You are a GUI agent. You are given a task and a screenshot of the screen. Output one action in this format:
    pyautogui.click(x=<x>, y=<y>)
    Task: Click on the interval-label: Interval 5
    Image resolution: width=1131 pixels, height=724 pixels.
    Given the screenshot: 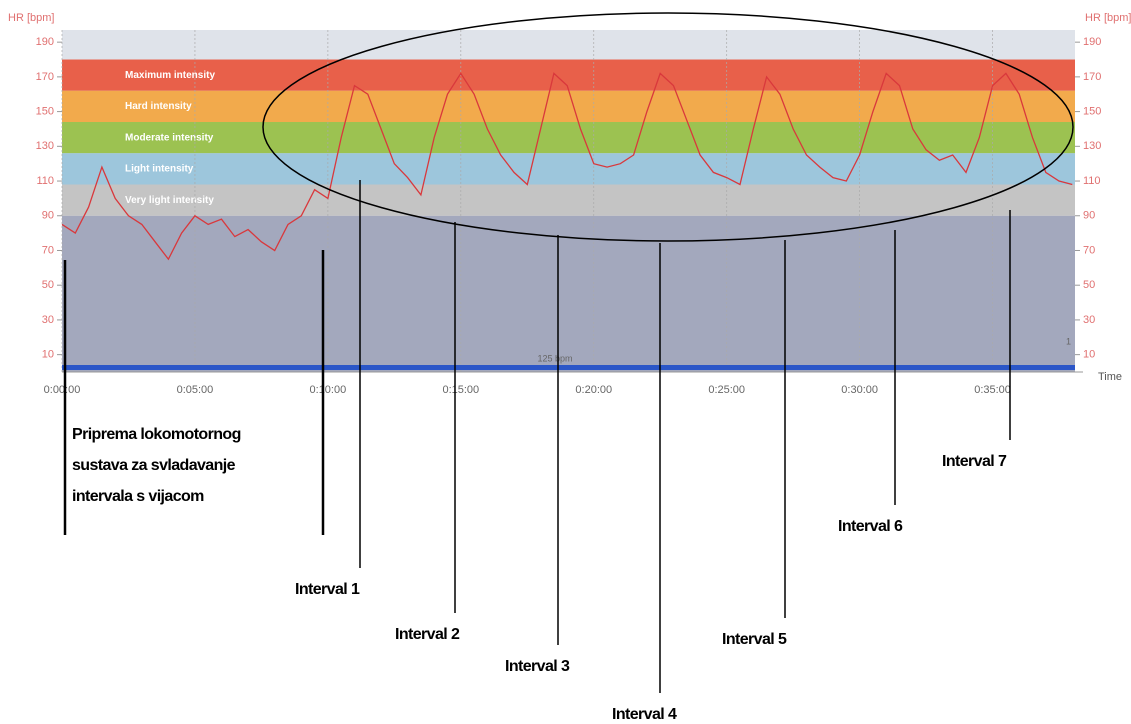 What is the action you would take?
    pyautogui.click(x=754, y=639)
    